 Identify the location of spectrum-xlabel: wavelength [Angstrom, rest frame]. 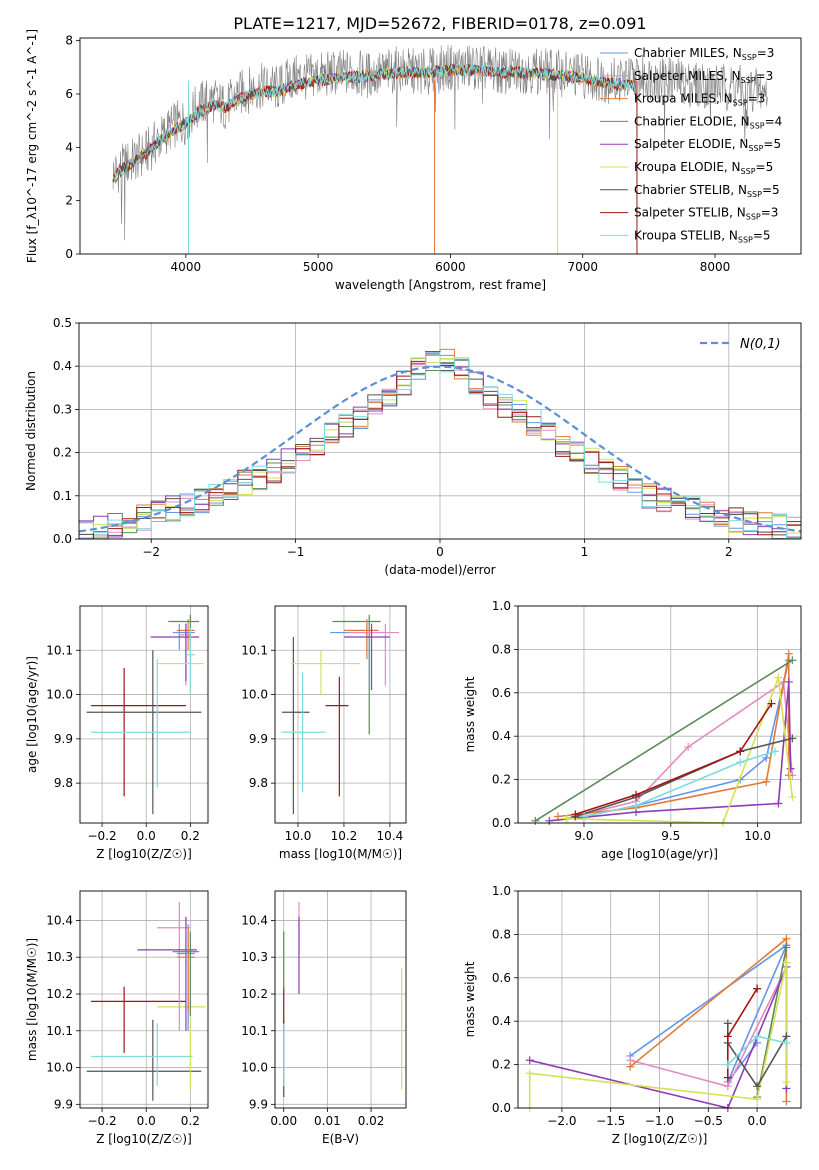
(440, 285).